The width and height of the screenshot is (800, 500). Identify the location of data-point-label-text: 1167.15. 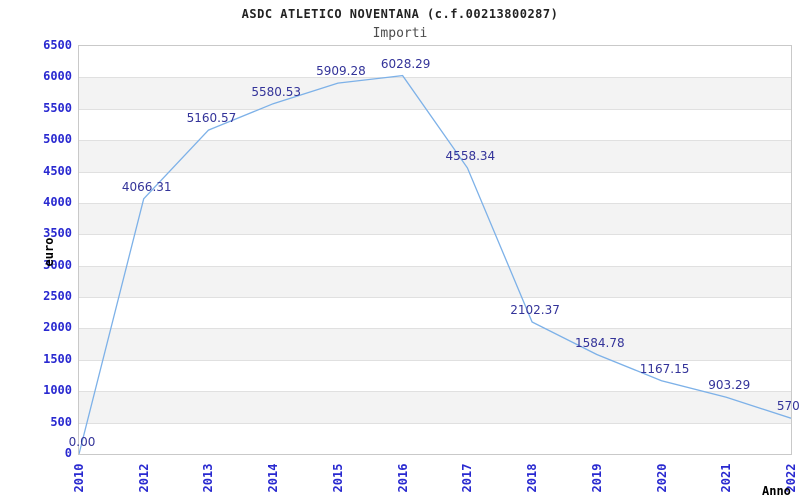
(664, 368).